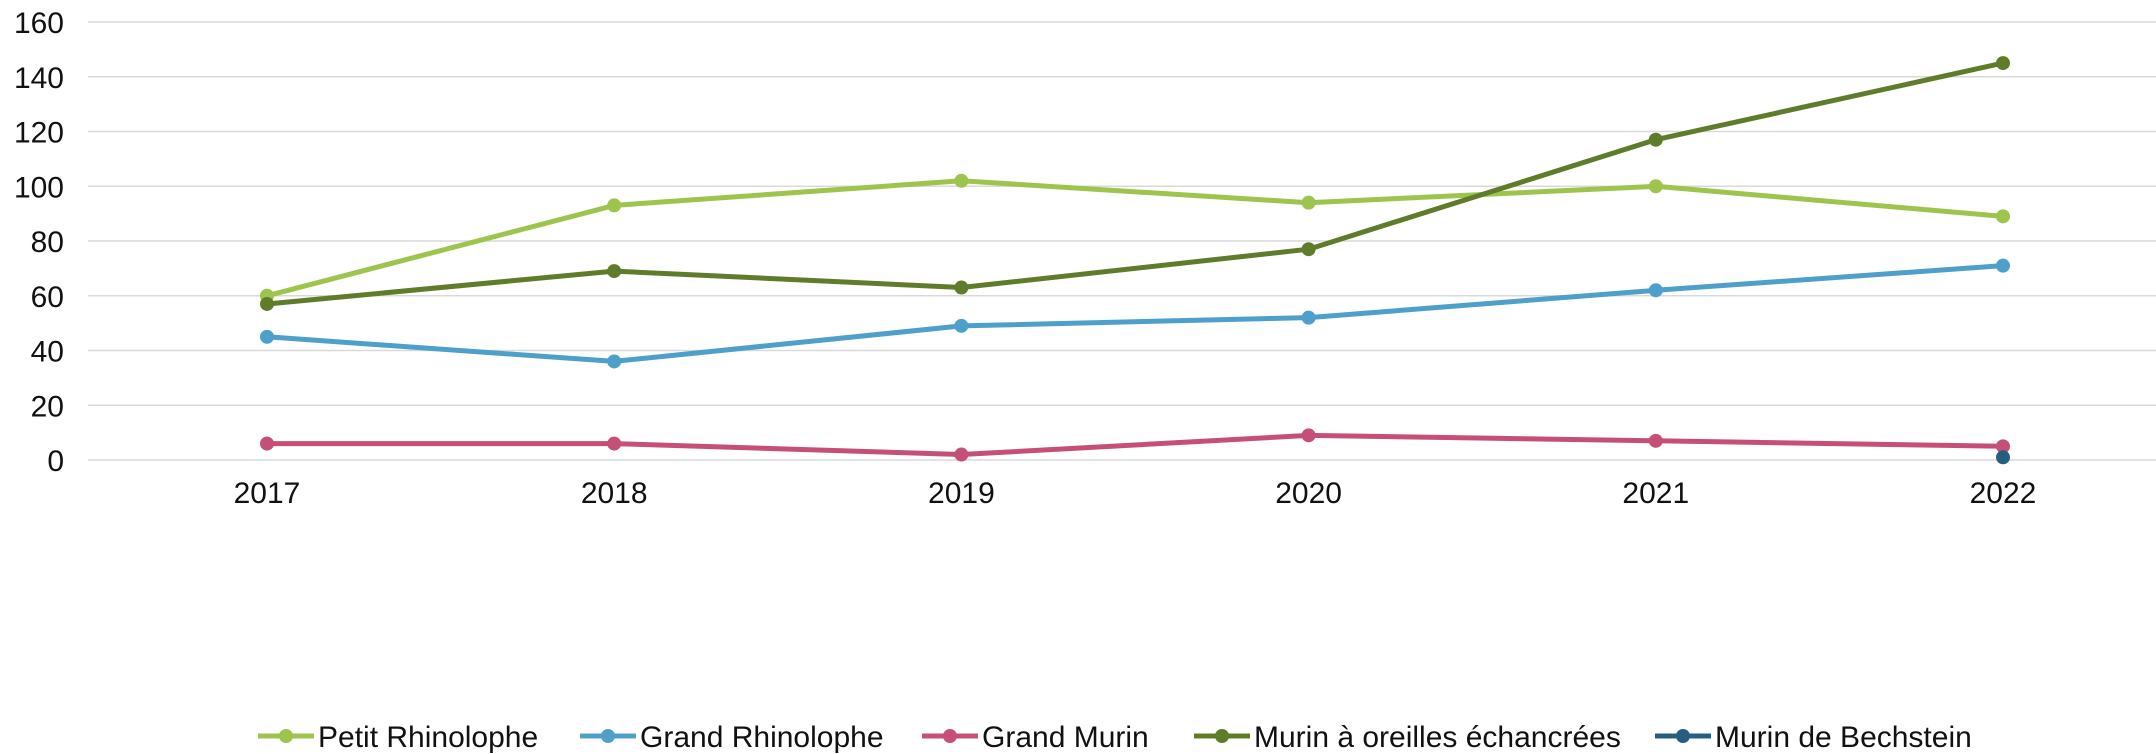 This screenshot has width=2156, height=754. What do you see at coordinates (47, 406) in the screenshot?
I see `y-tick-label: 20` at bounding box center [47, 406].